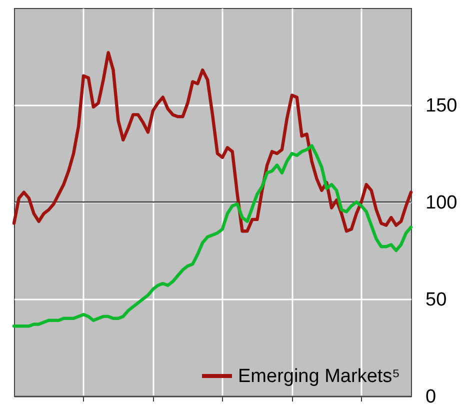  Describe the element at coordinates (442, 203) in the screenshot. I see `y-tick-label: 100` at that location.